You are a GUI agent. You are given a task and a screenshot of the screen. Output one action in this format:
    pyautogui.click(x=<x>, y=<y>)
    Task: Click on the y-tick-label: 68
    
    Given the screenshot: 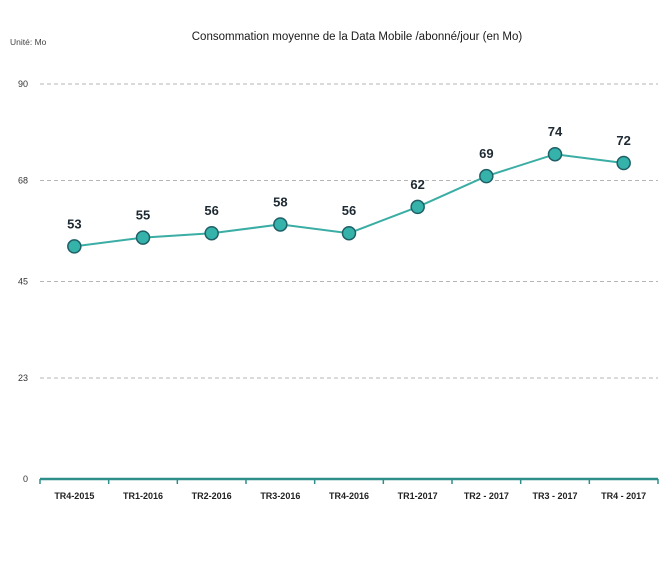 What is the action you would take?
    pyautogui.click(x=23, y=181)
    